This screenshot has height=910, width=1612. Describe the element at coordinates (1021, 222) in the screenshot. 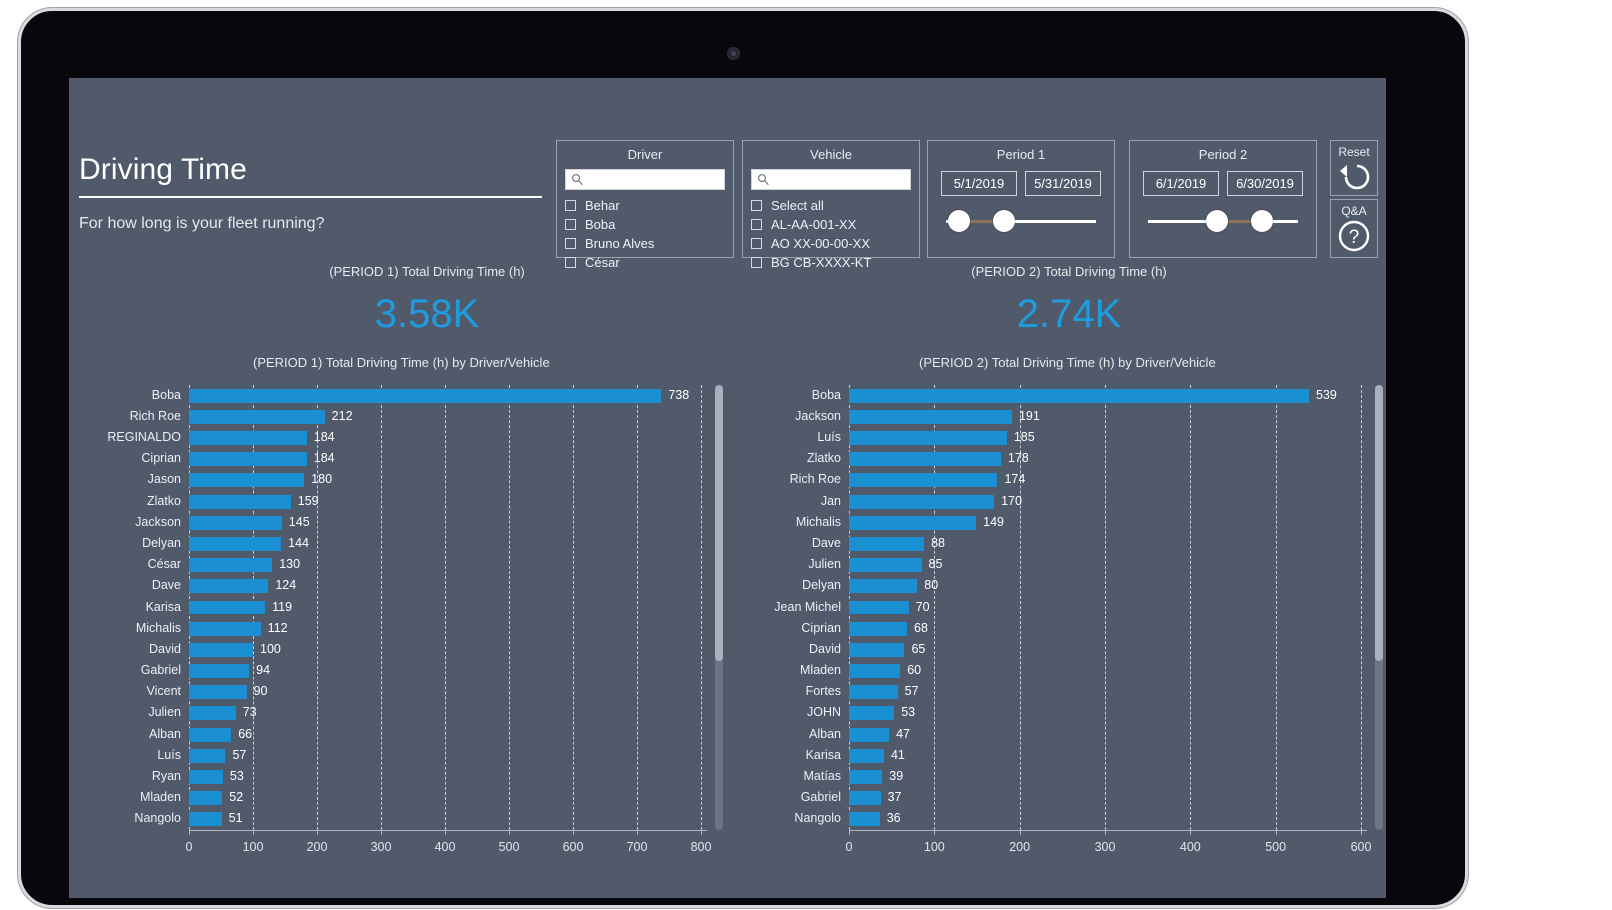

I see `period-1-slider` at that location.